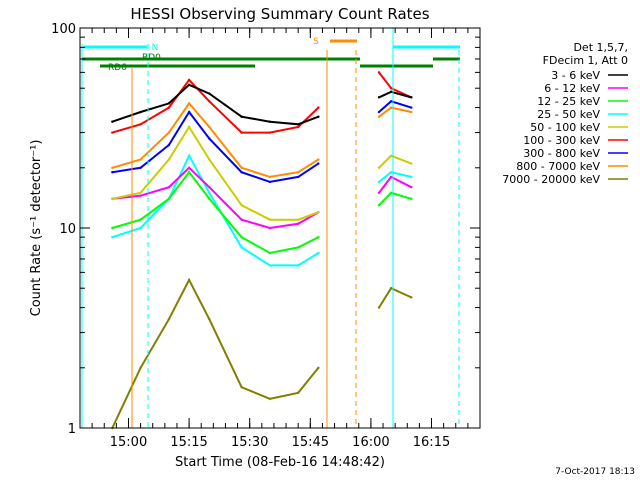 The width and height of the screenshot is (640, 480). I want to click on legend-label: 3 - 6 keV, so click(575, 75).